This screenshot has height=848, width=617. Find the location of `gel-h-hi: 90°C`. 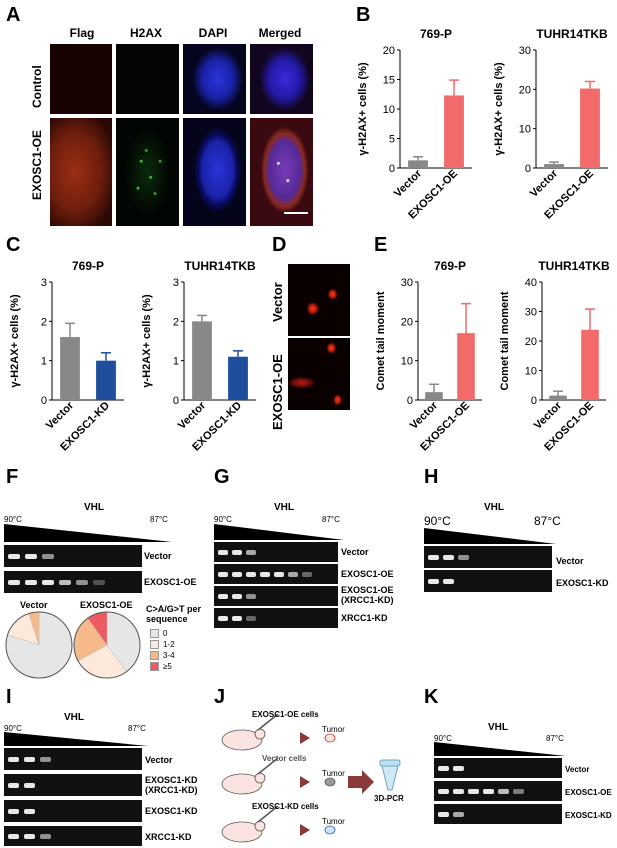

gel-h-hi: 90°C is located at coordinates (437, 521).